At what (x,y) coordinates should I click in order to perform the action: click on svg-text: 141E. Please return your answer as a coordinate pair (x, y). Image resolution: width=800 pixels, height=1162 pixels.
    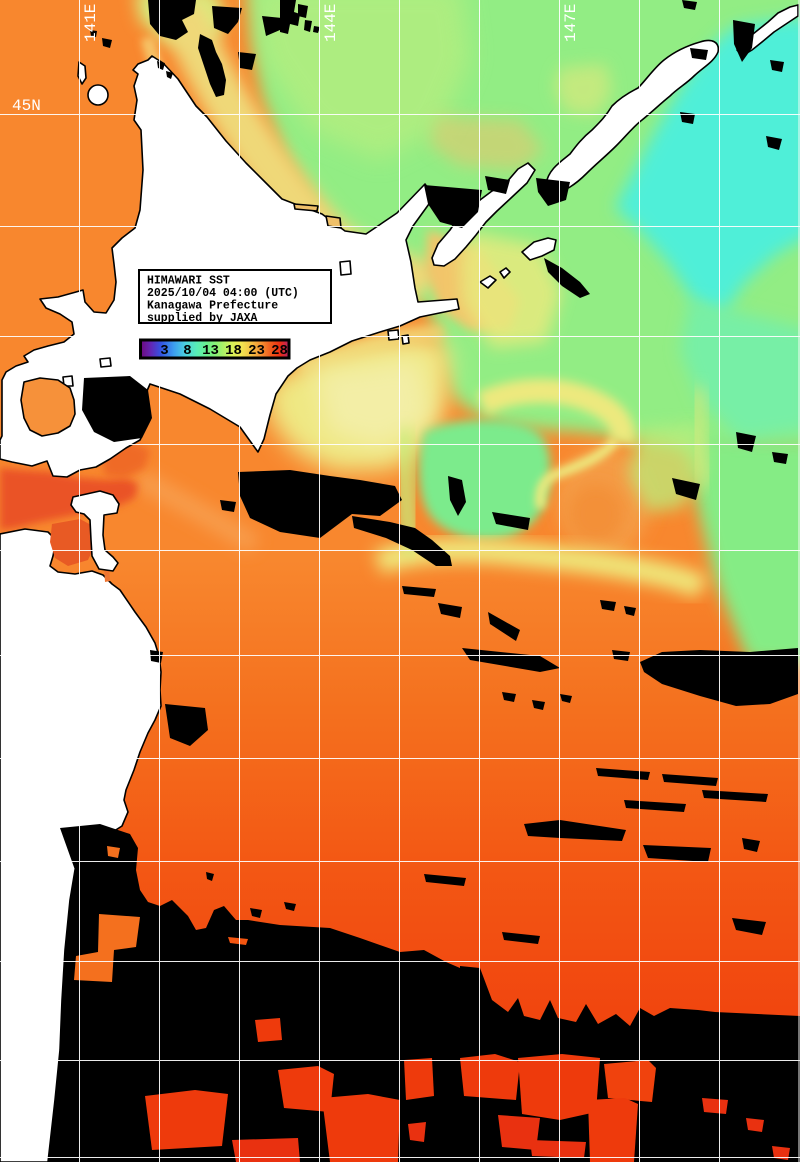
    Looking at the image, I should click on (91, 23).